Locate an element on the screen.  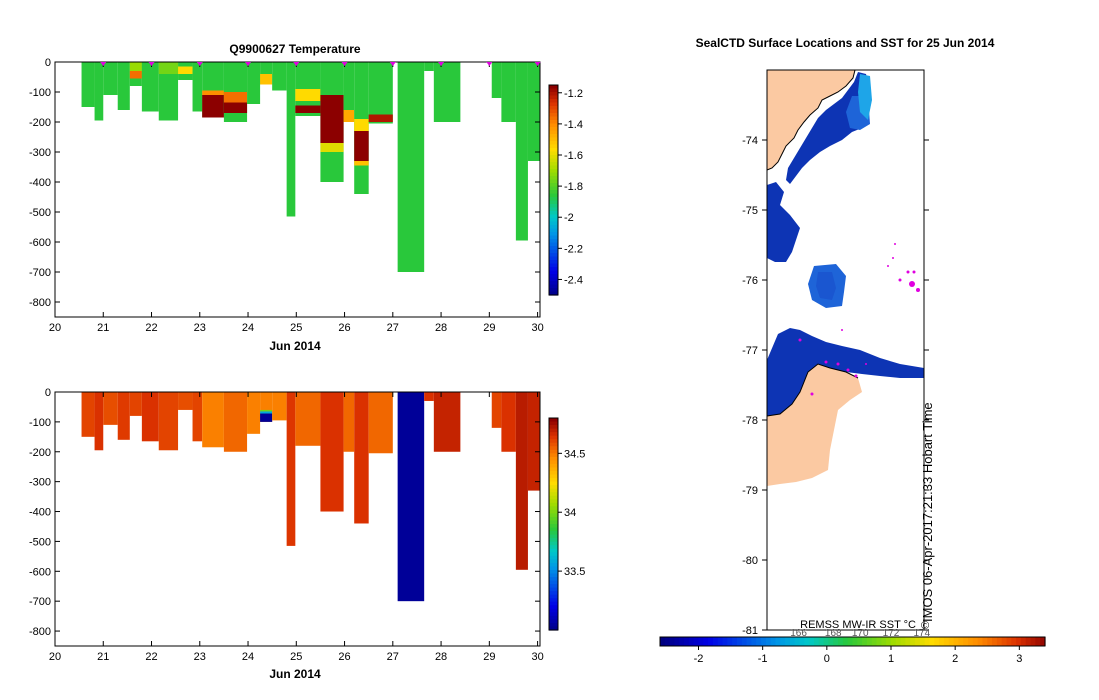
x-tick-label: 21 is located at coordinates (103, 328).